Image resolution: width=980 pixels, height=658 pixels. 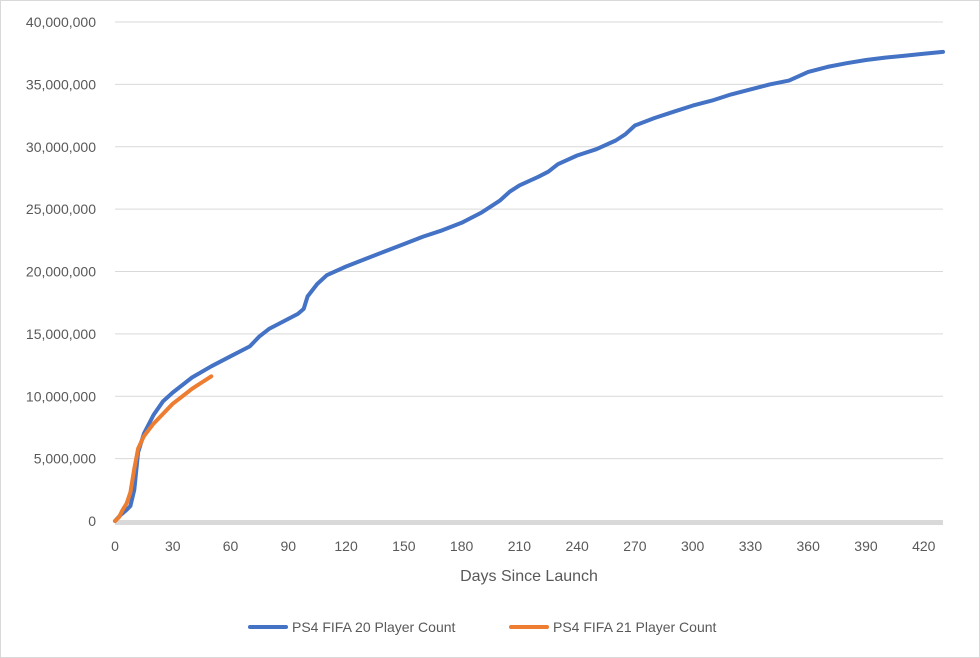 I want to click on y-tick-label: 25,000,000, so click(x=61, y=209).